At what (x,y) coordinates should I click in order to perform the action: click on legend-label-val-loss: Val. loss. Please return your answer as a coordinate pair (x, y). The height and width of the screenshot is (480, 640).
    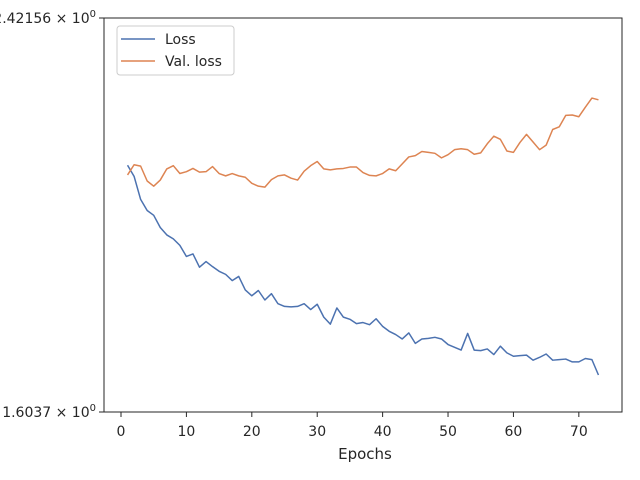
    Looking at the image, I should click on (193, 62).